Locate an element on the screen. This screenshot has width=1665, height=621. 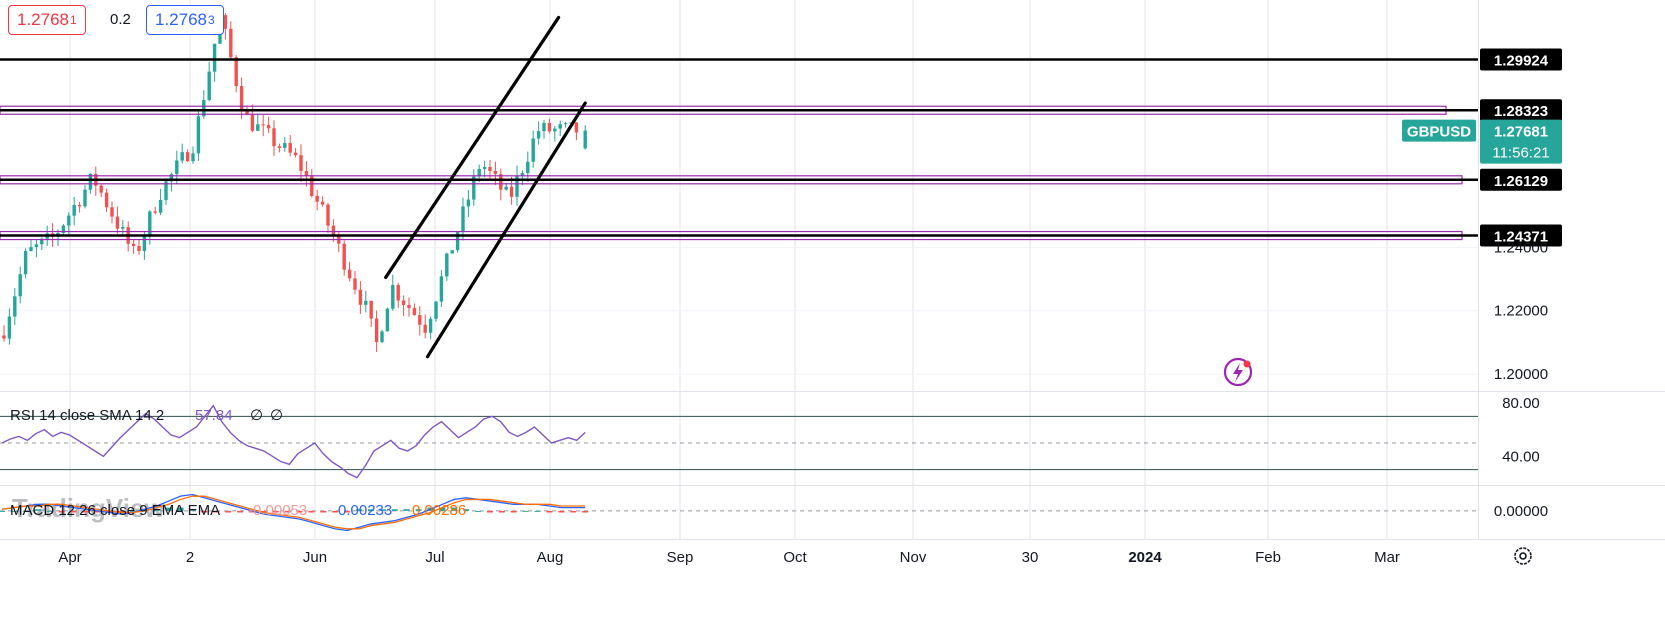
time-axis: Apr 2 Jun Jul Aug Sep Oct Nov 30 2024 Feb Mar is located at coordinates (729, 557).